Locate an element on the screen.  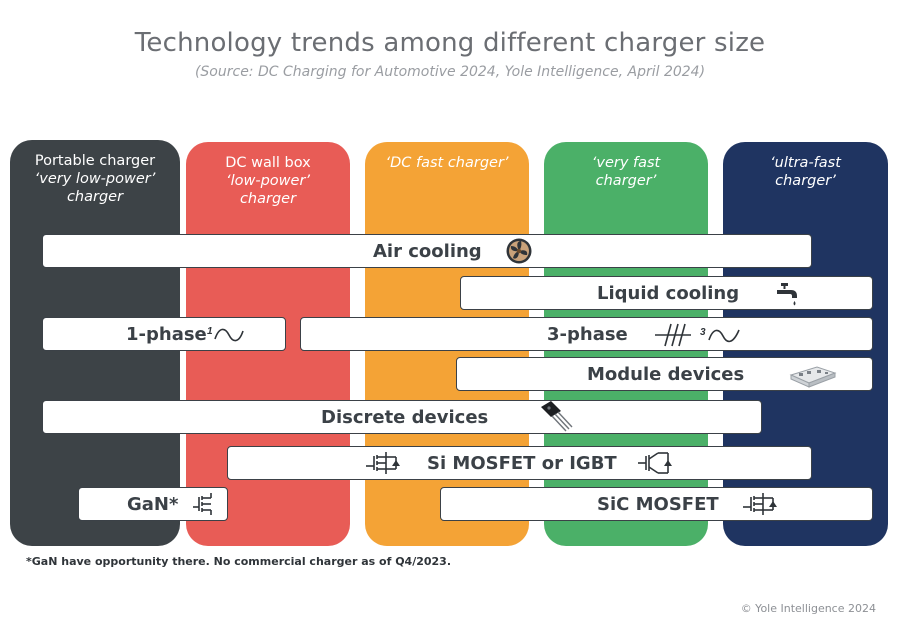
gan-bar: GaN* is located at coordinates (153, 504).